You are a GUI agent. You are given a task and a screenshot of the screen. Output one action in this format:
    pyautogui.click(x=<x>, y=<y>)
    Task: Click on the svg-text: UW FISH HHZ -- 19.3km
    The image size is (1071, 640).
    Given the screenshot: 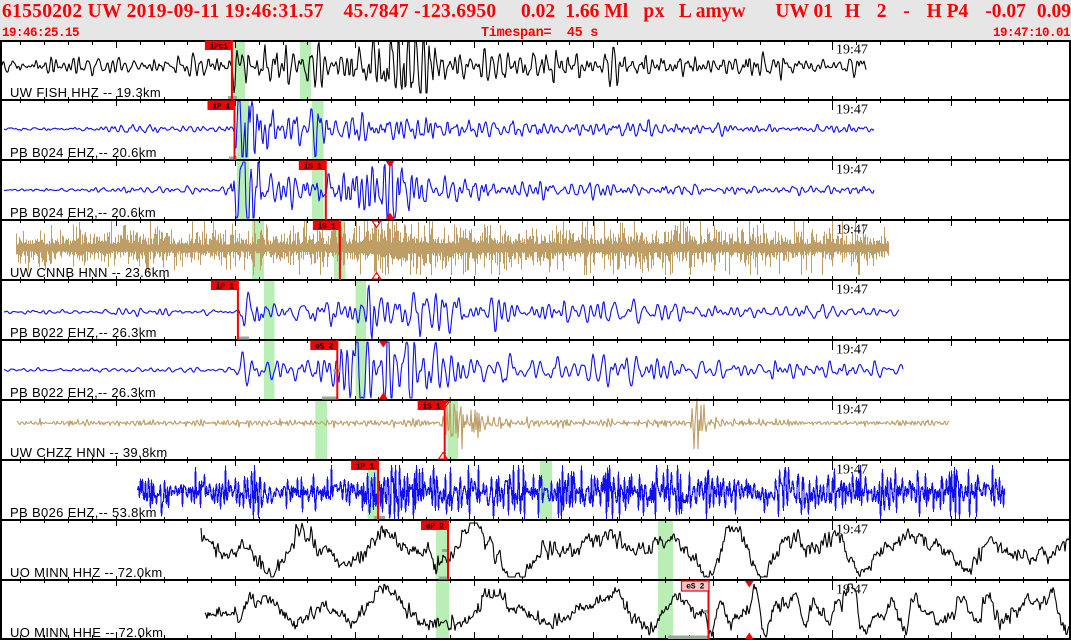 What is the action you would take?
    pyautogui.click(x=85, y=92)
    